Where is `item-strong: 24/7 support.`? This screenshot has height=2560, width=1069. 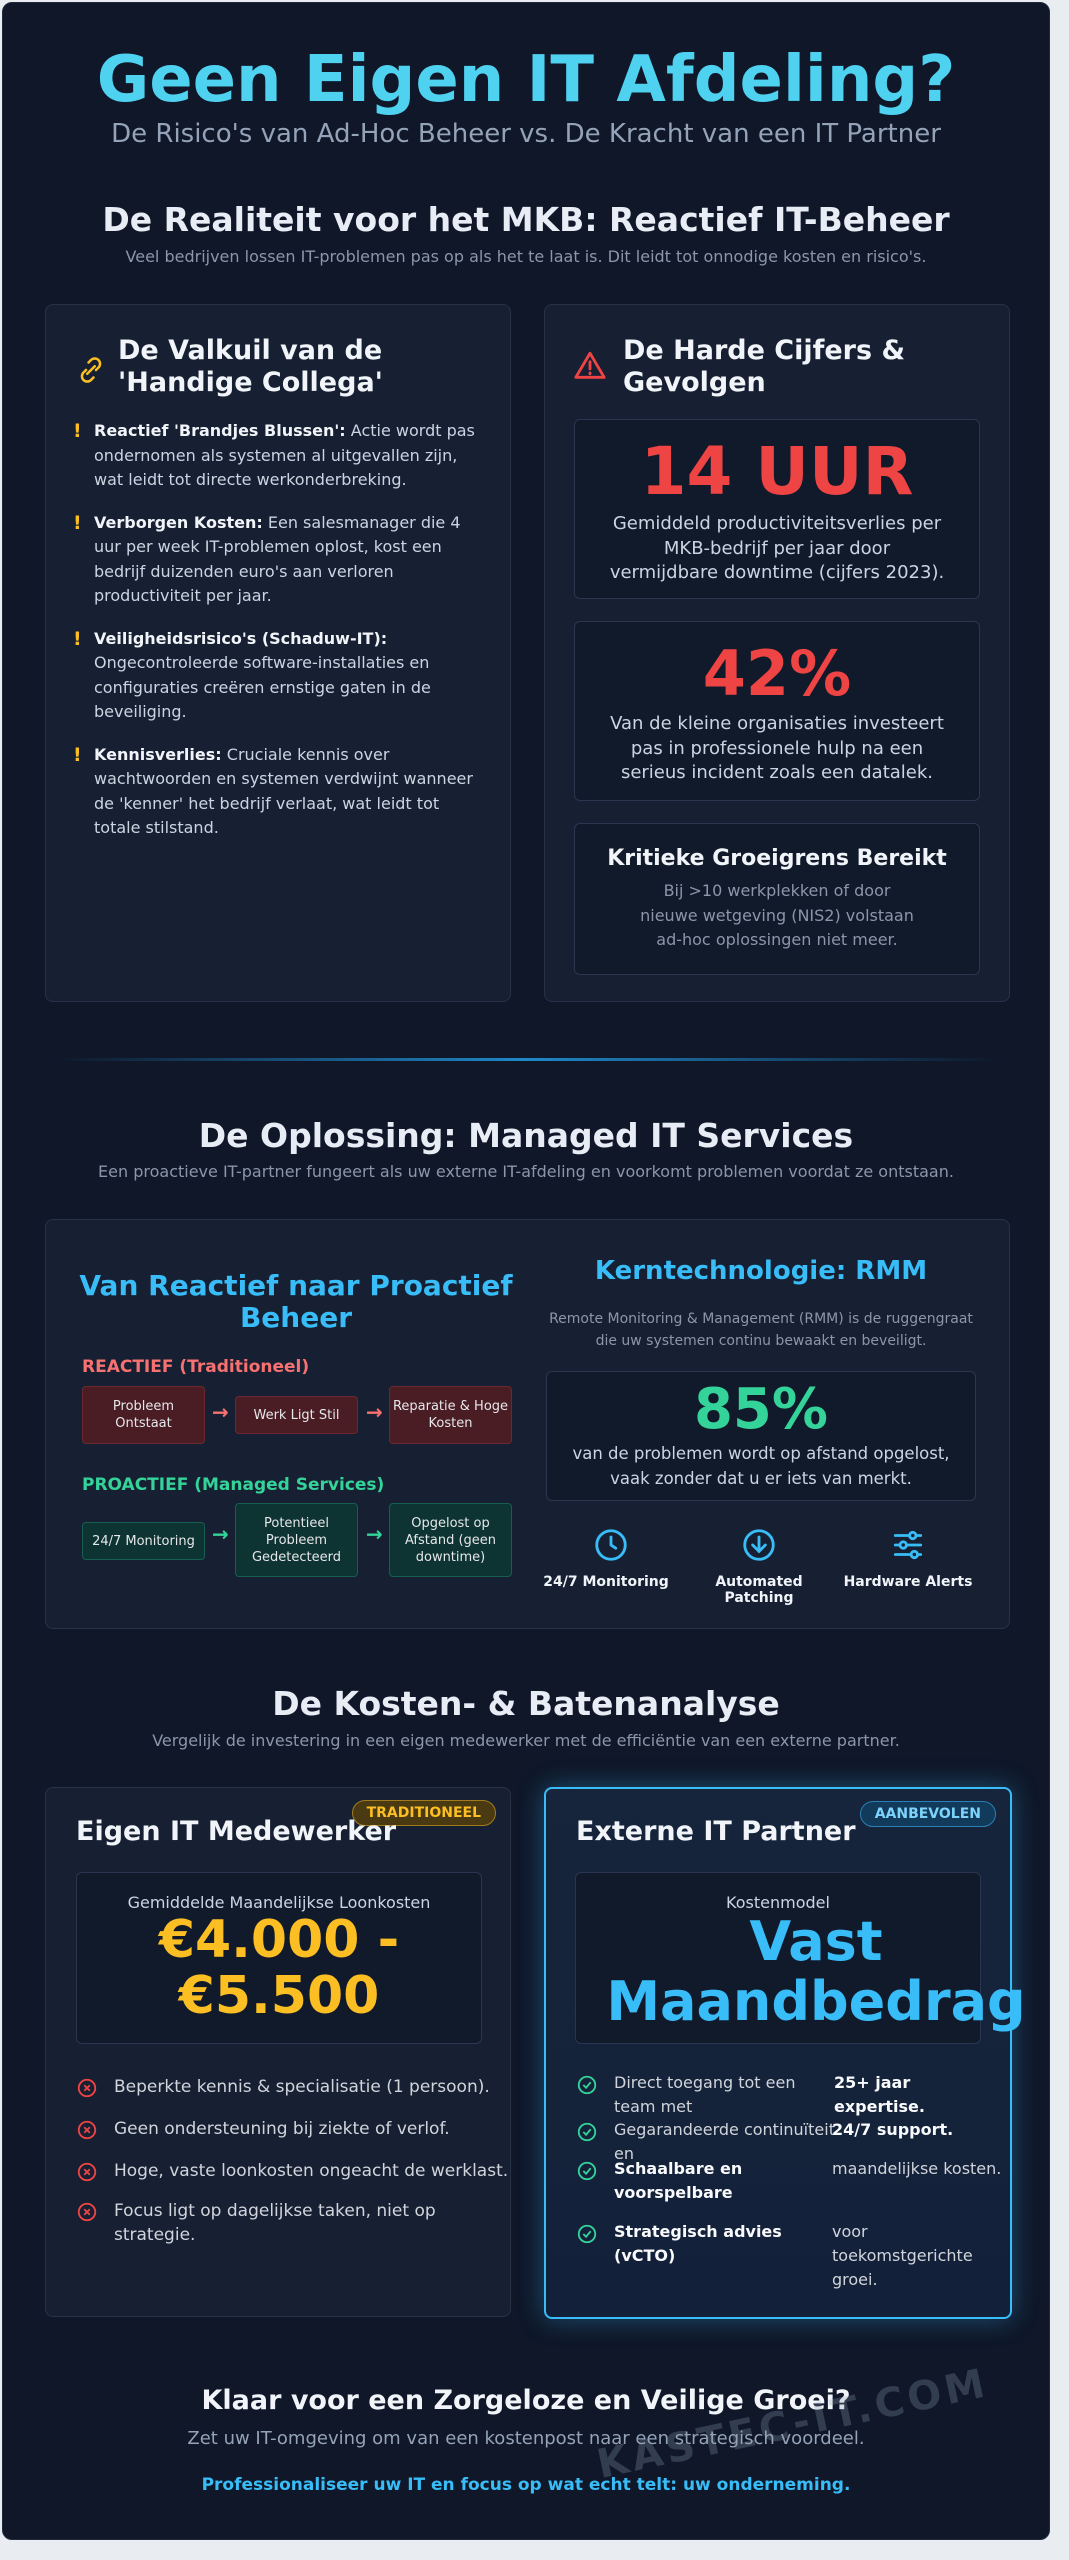
item-strong: 24/7 support. is located at coordinates (893, 2129).